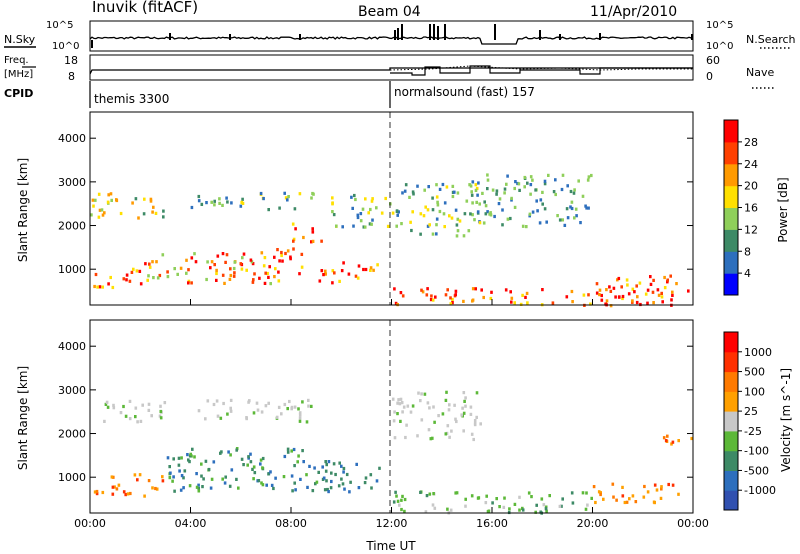 The image size is (800, 554). Describe the element at coordinates (72, 477) in the screenshot. I see `y-tick-label: 1000` at that location.